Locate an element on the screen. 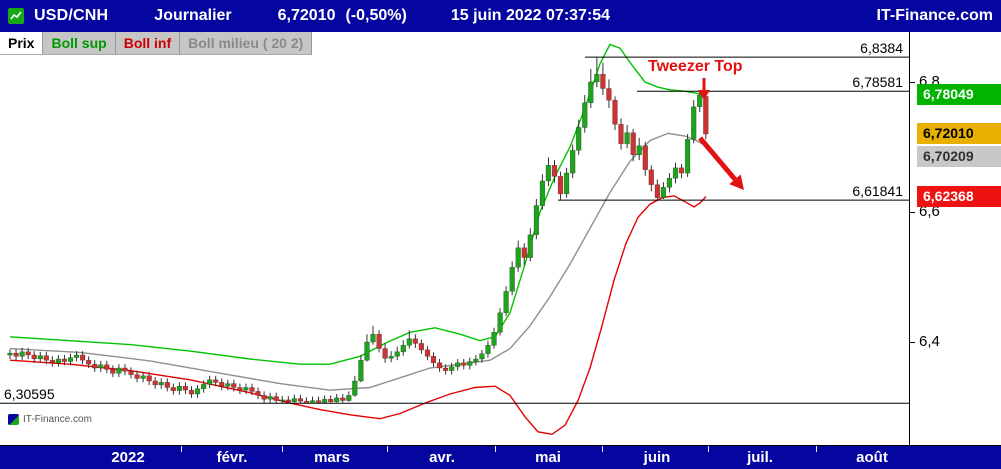 This screenshot has height=469, width=1001. tweezer-top-annotation: Tweezer Top is located at coordinates (695, 66).